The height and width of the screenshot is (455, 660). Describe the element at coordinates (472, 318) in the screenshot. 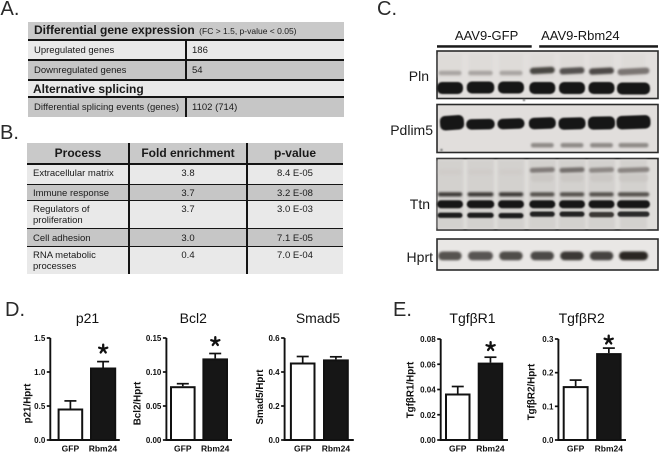

I see `svg-text: TgfβR1` at that location.